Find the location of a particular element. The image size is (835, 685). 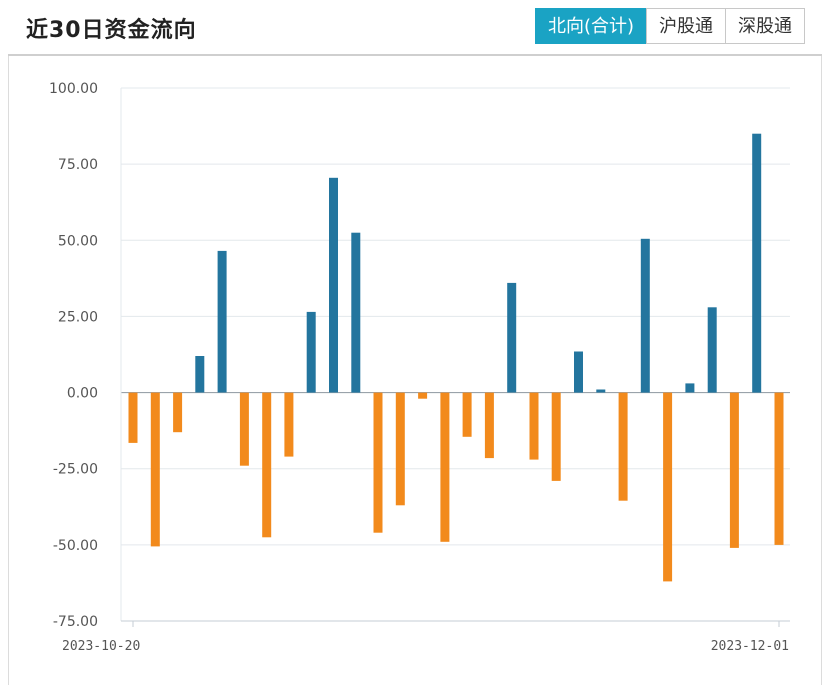

x-end-date-label: 2023-12-01 is located at coordinates (750, 646).